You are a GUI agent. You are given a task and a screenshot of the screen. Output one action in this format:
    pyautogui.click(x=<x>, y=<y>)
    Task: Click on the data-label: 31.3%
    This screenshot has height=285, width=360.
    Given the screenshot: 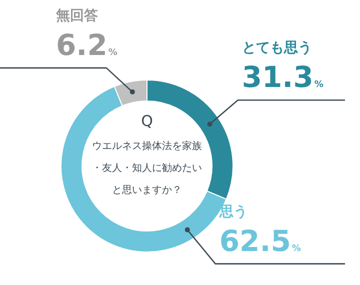 What is the action you would take?
    pyautogui.click(x=283, y=77)
    